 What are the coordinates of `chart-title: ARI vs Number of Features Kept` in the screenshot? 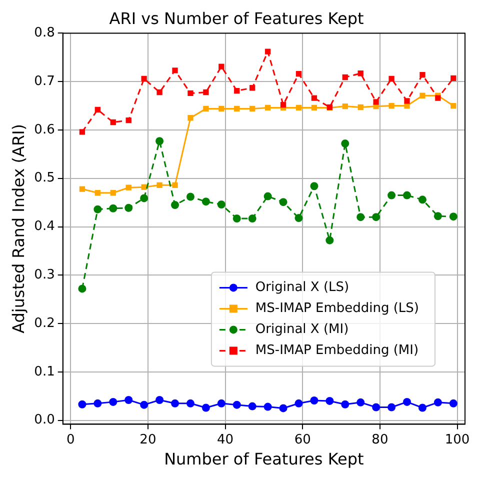 It's located at (236, 18).